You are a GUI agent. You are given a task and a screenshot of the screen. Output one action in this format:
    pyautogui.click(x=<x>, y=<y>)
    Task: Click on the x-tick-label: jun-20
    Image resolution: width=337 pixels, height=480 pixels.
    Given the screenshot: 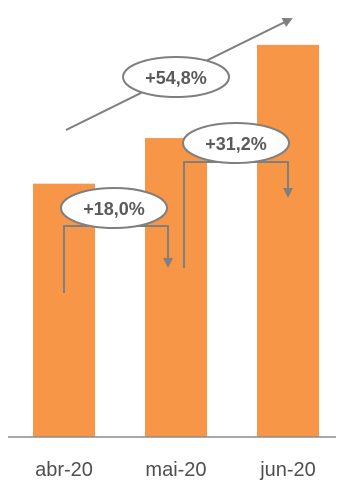 What is the action you would take?
    pyautogui.click(x=287, y=469)
    